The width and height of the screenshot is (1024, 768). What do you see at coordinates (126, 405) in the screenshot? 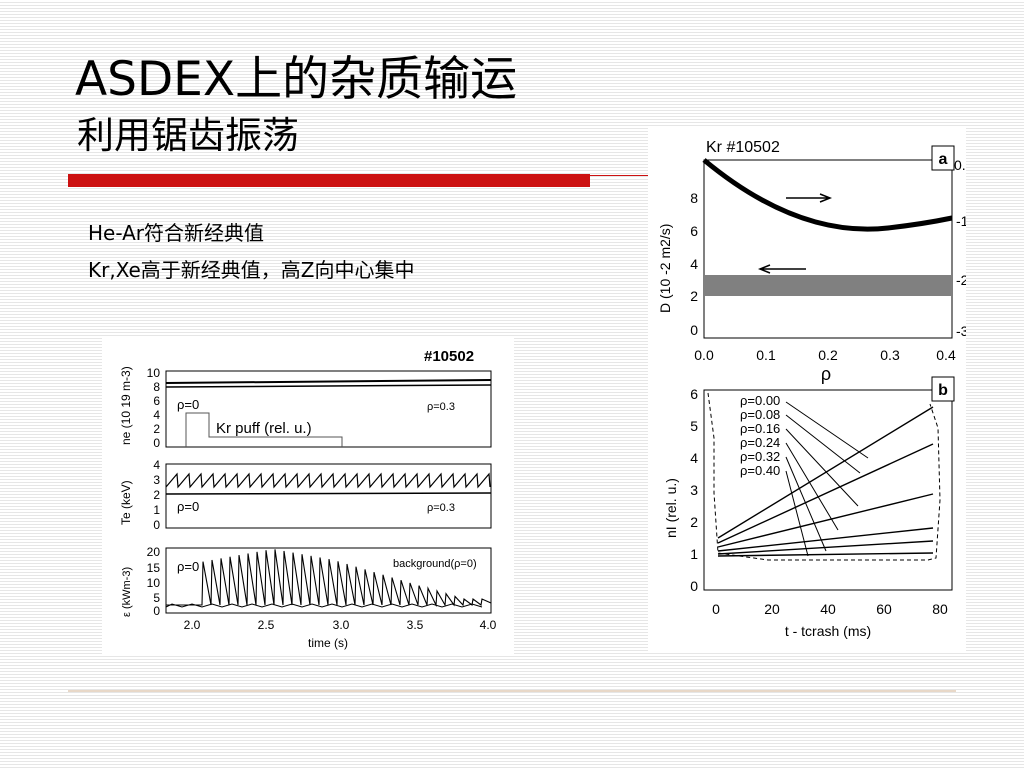
I see `panel1-ylabel: ne (10 19 m-3)` at bounding box center [126, 405].